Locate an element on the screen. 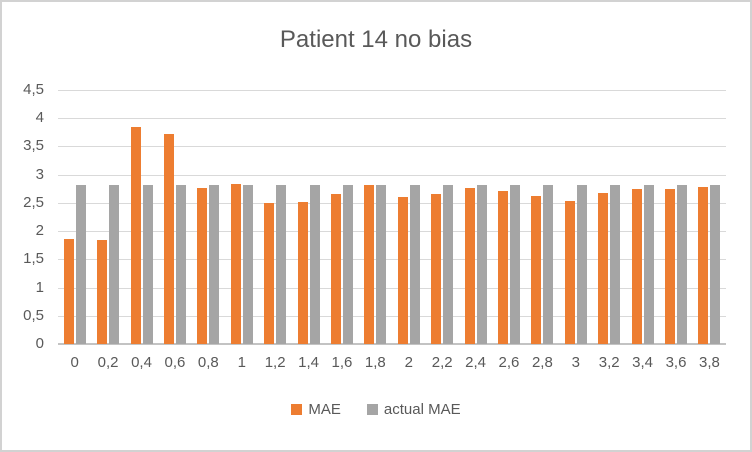 This screenshot has width=752, height=452. y-tick-label: 2,5 is located at coordinates (33, 202).